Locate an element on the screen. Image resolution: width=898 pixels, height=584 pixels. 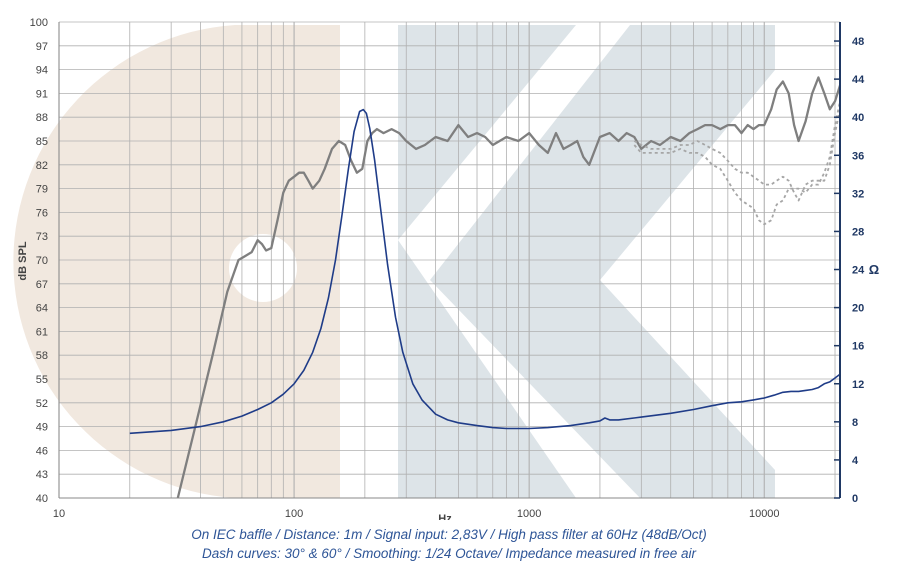
y-tick-label-right: 16 is located at coordinates (858, 347).